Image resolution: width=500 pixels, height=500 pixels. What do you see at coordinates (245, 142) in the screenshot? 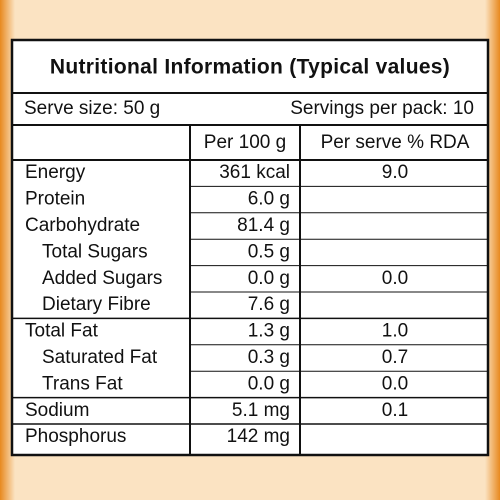
I see `column-header: Per 100 g` at bounding box center [245, 142].